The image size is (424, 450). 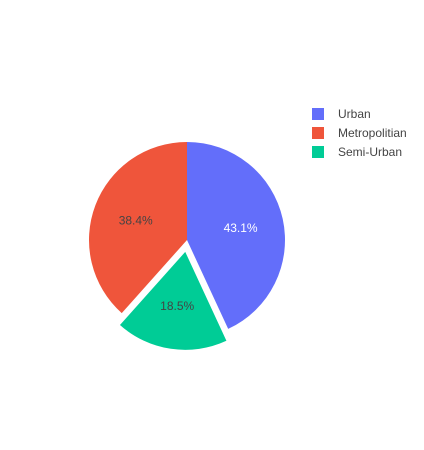 What do you see at coordinates (236, 235) in the screenshot?
I see `pie-slice-urban` at bounding box center [236, 235].